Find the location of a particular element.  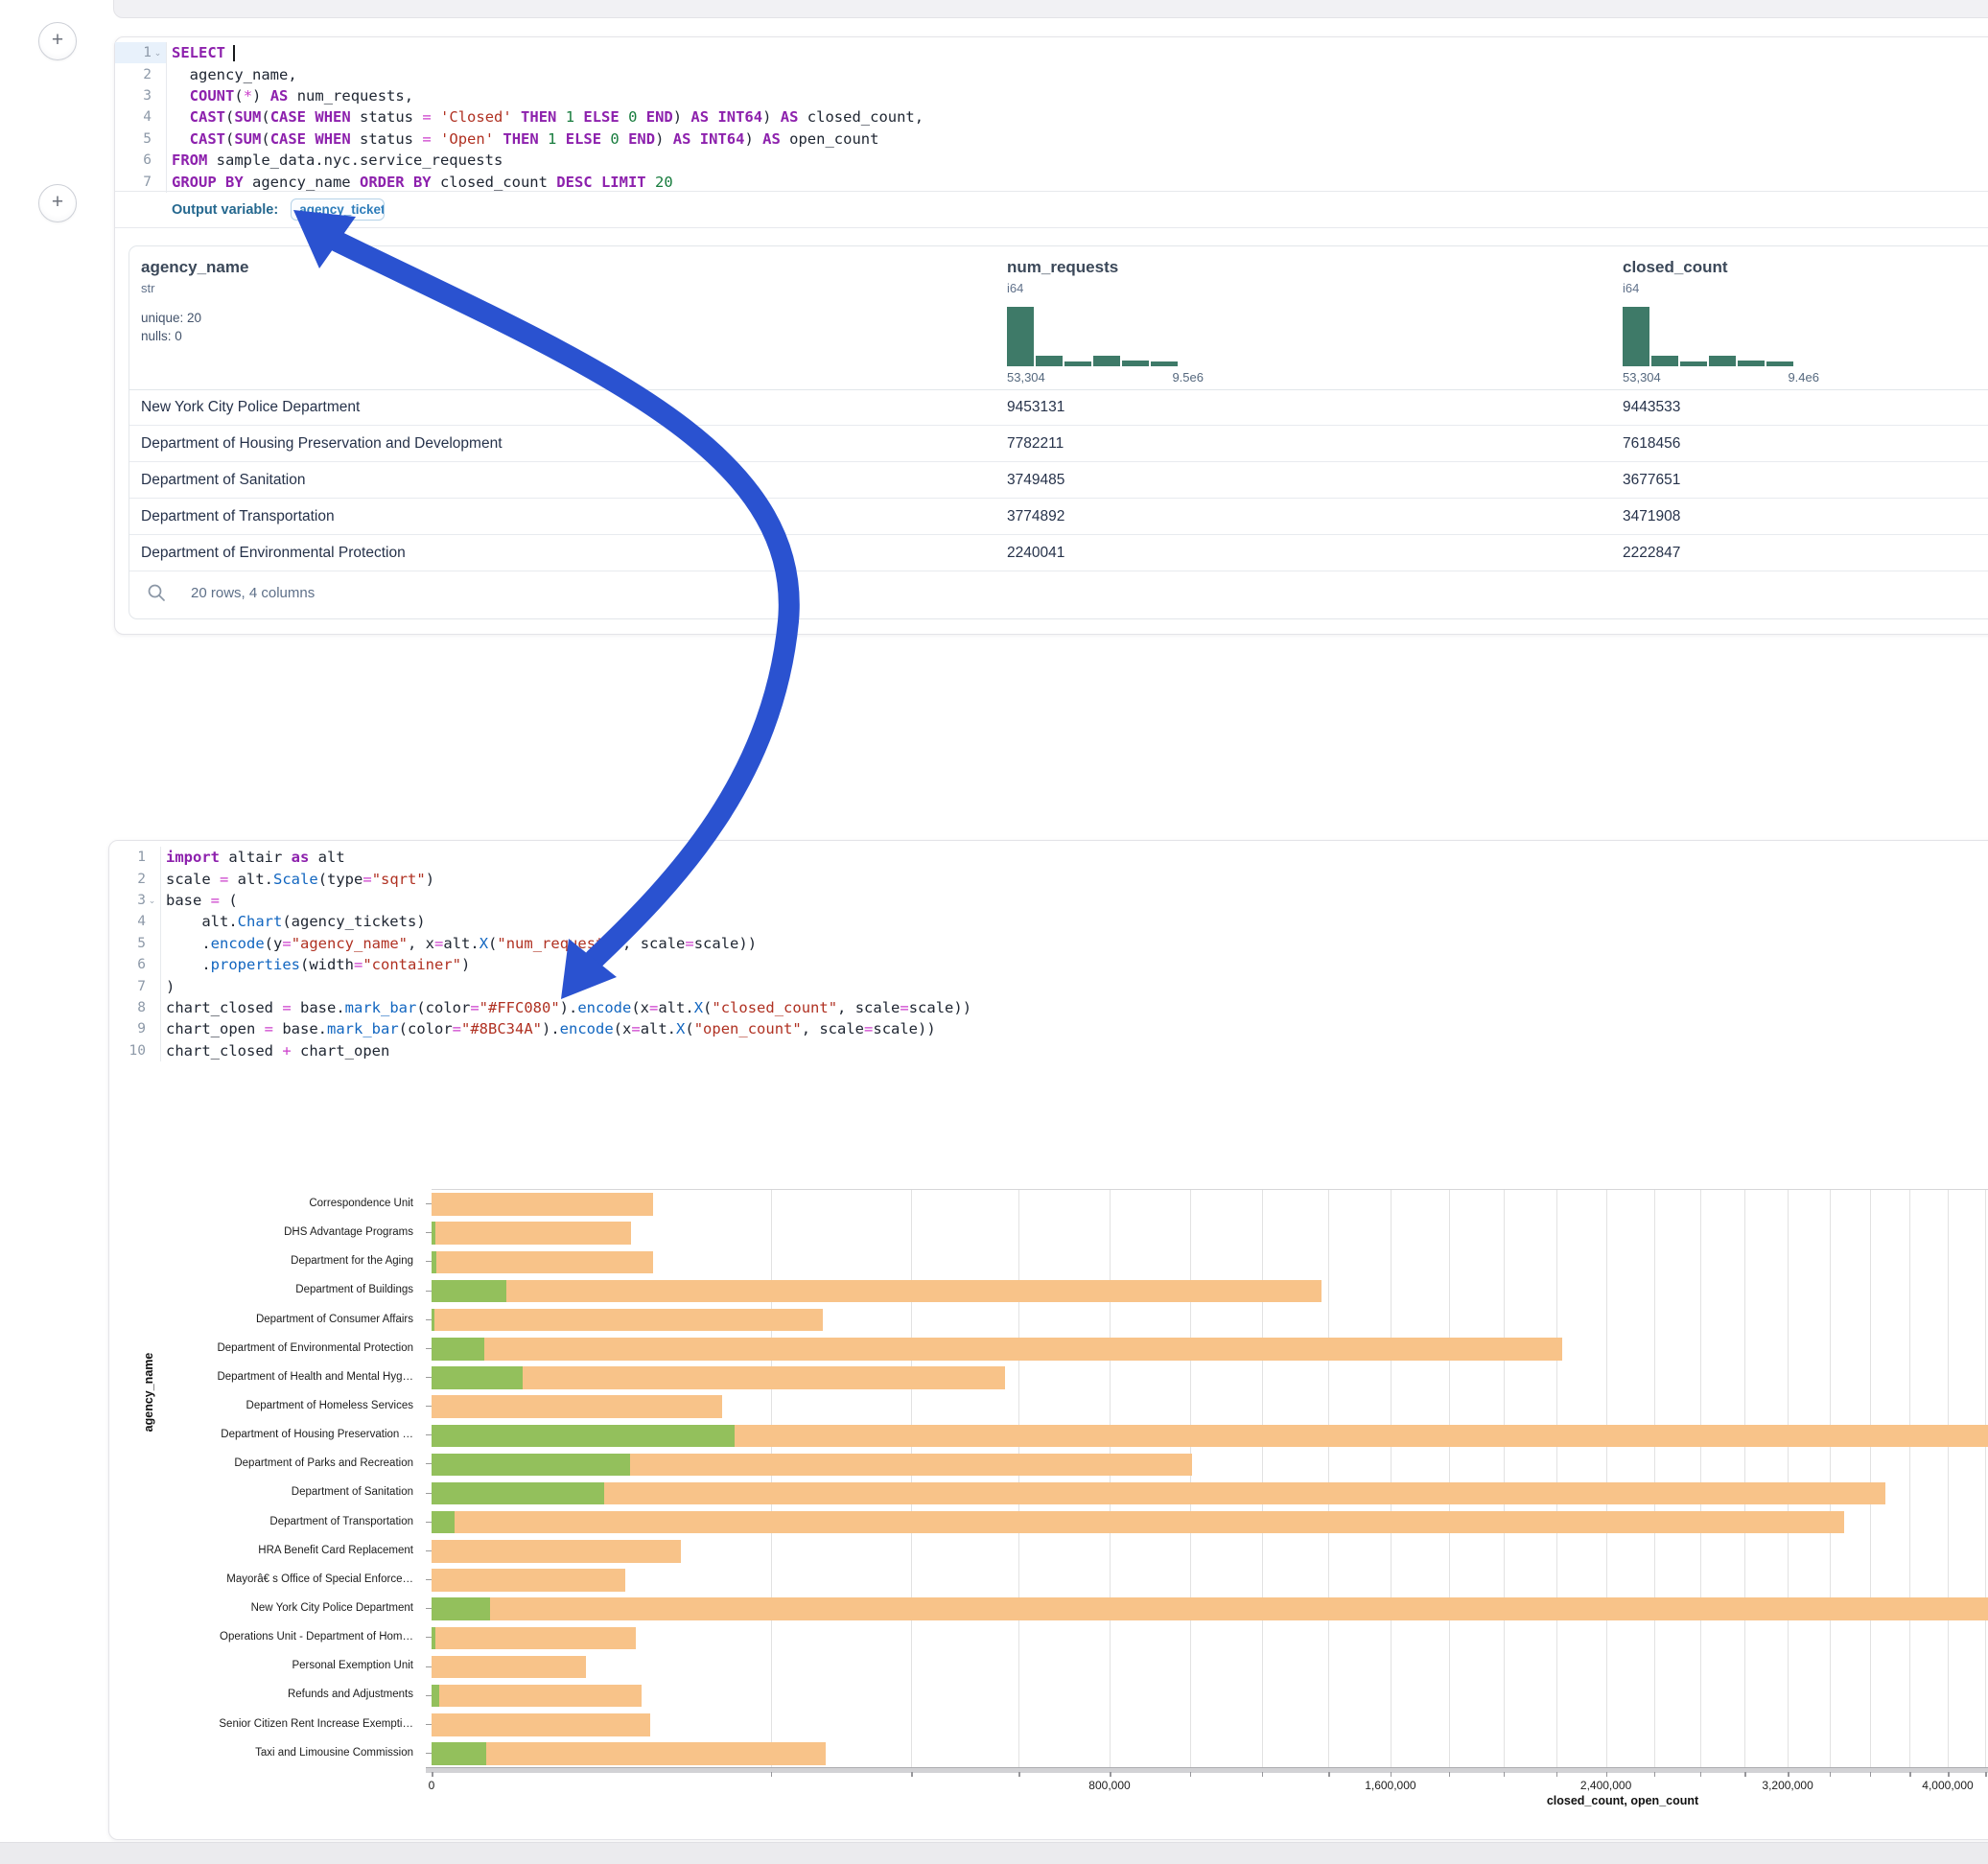

row-count-text: 20 rows, 4 columns is located at coordinates (254, 592).